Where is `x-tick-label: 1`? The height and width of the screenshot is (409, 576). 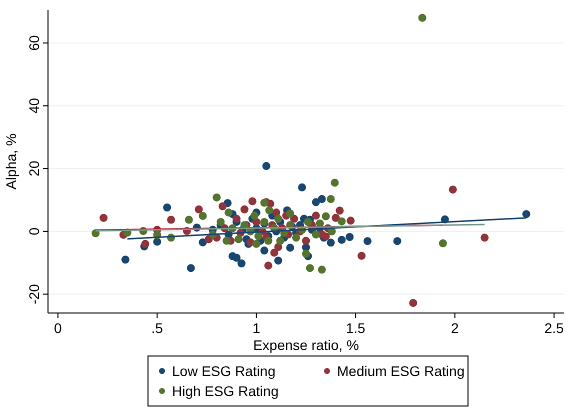 x-tick-label: 1 is located at coordinates (256, 328).